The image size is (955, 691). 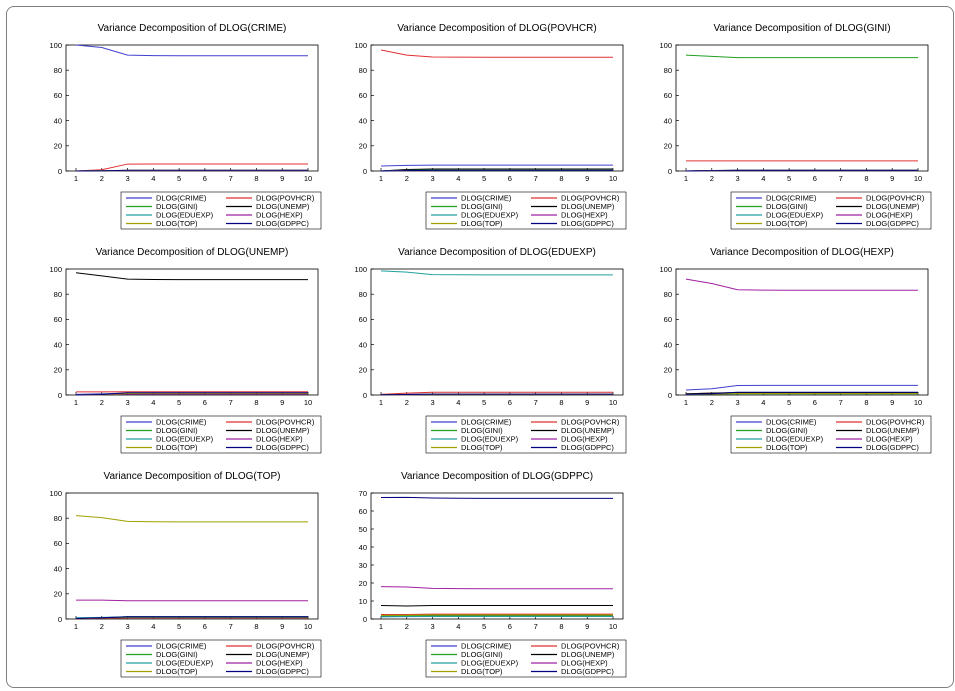 I want to click on chart-title: Variance Decomposition of DLOG(EDUEXP), so click(x=497, y=252).